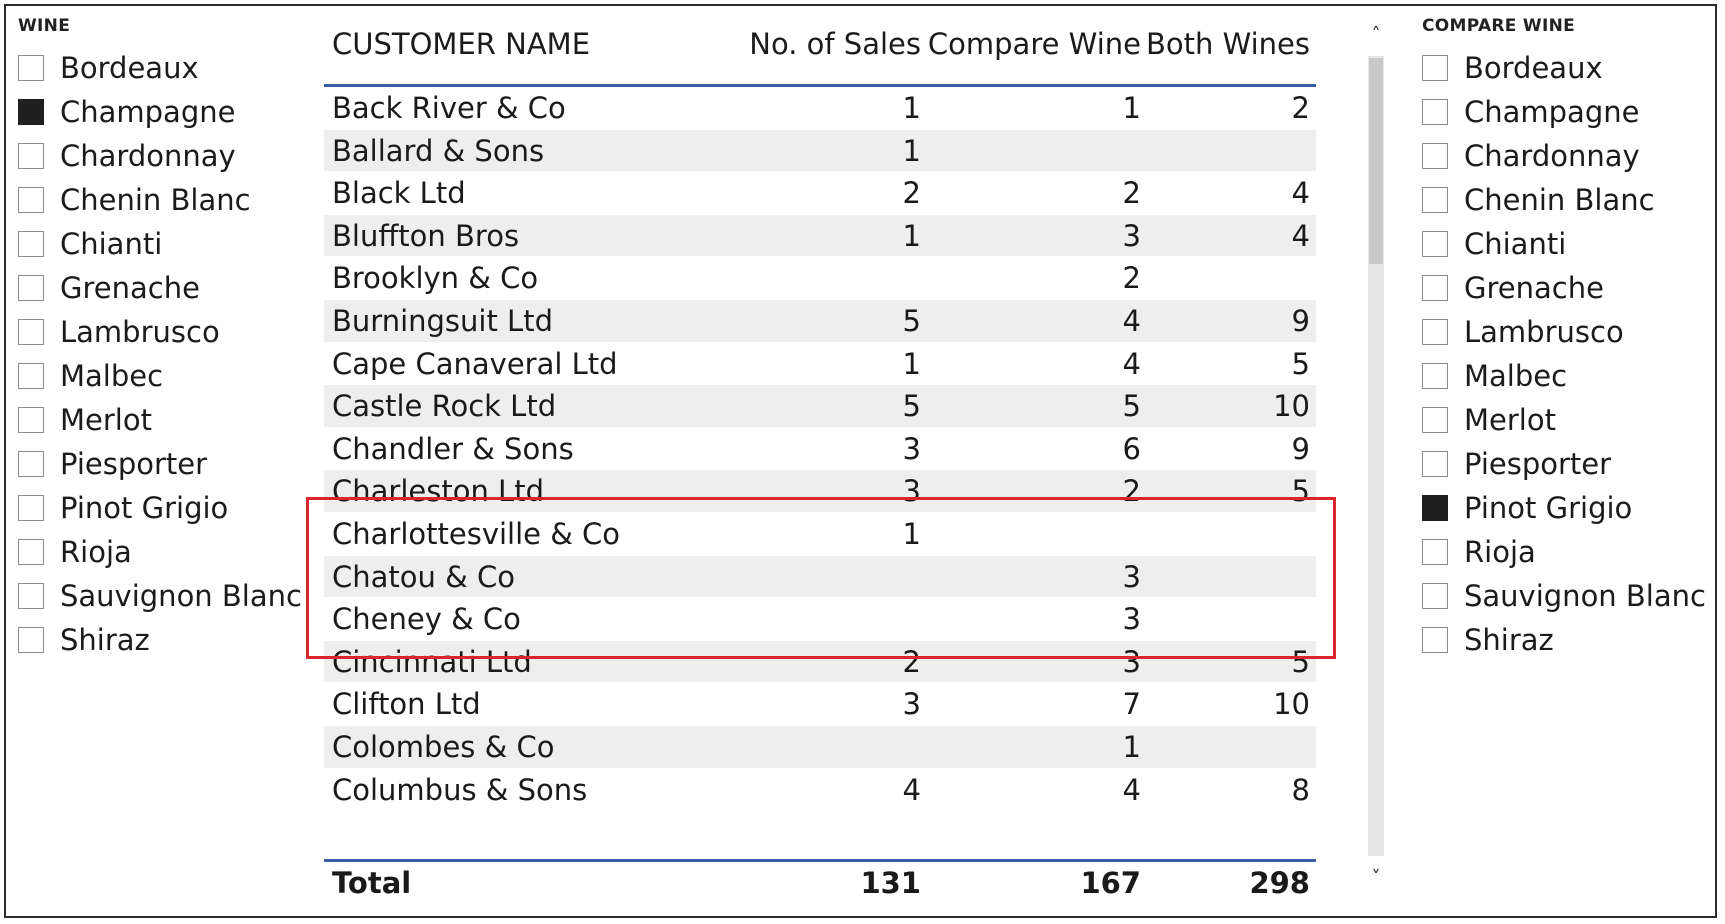  Describe the element at coordinates (1567, 596) in the screenshot. I see `compare-slicer-item-sauvignon-blanc: Sauvignon Blanc` at that location.